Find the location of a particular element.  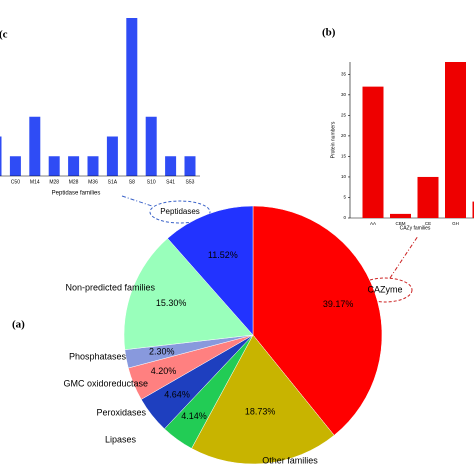

slice-value-label: 11.52% is located at coordinates (223, 255).